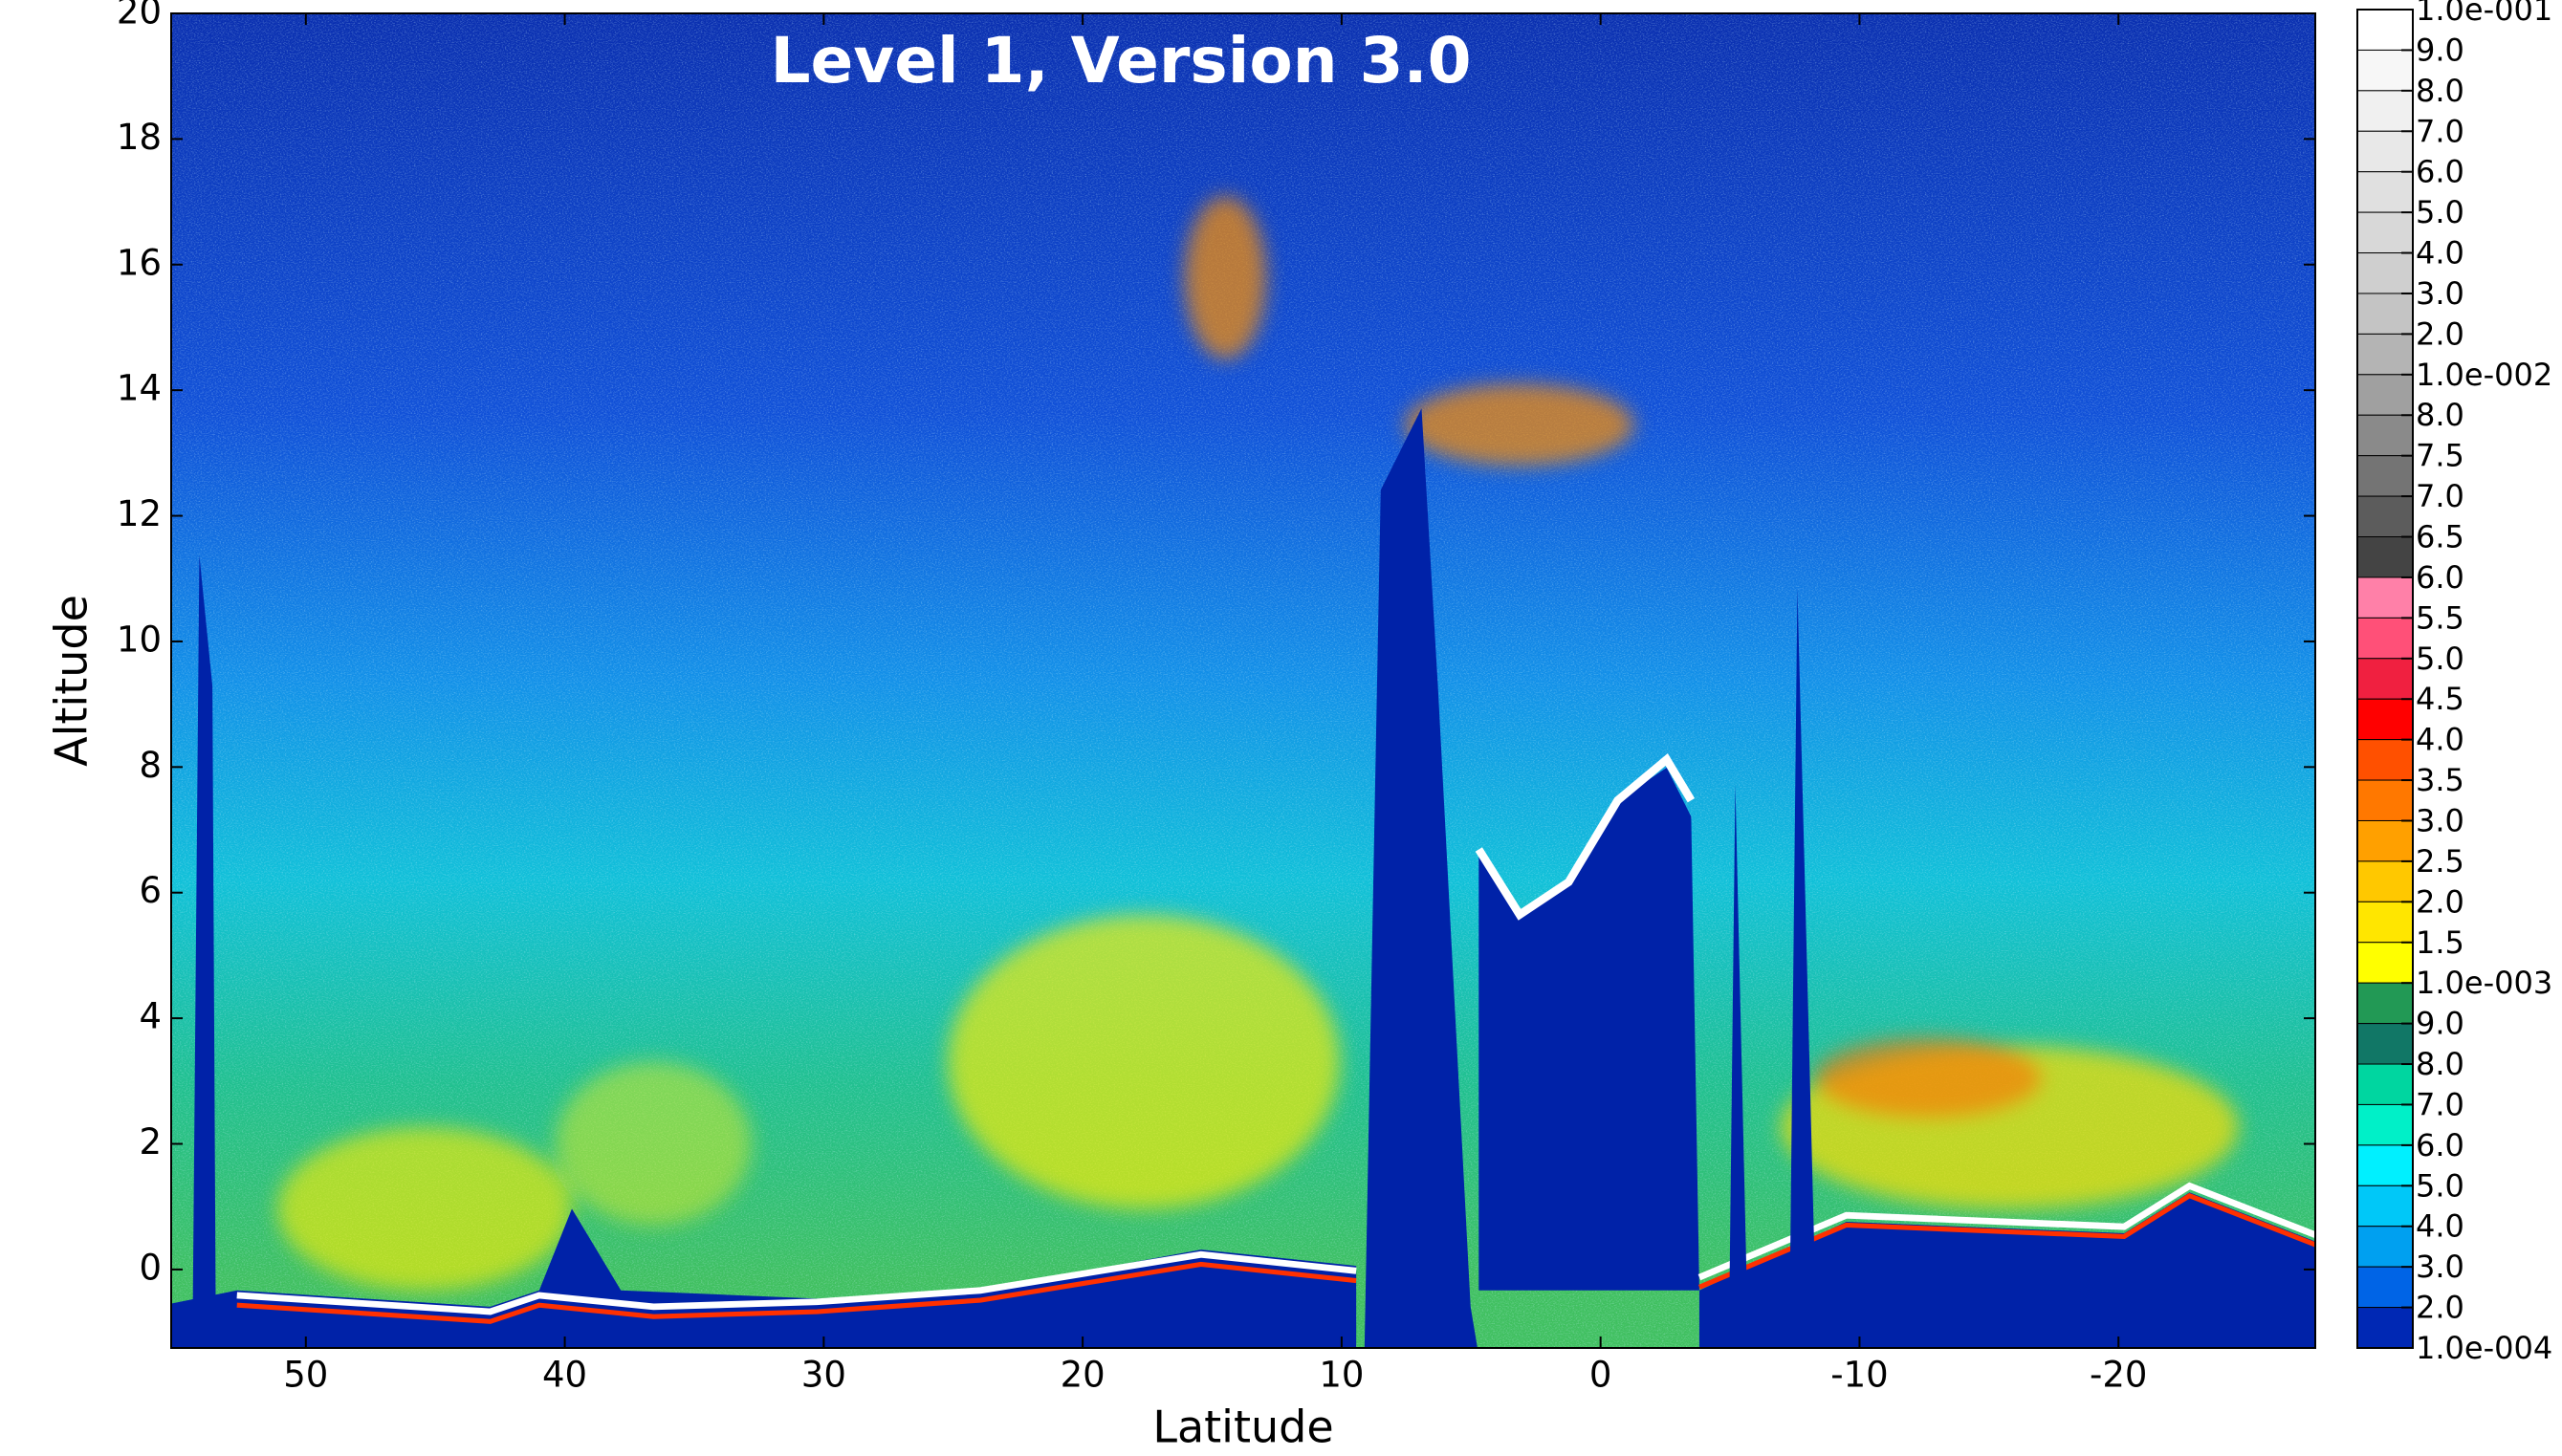  Describe the element at coordinates (2440, 780) in the screenshot. I see `colorbar-label: 3.5` at that location.